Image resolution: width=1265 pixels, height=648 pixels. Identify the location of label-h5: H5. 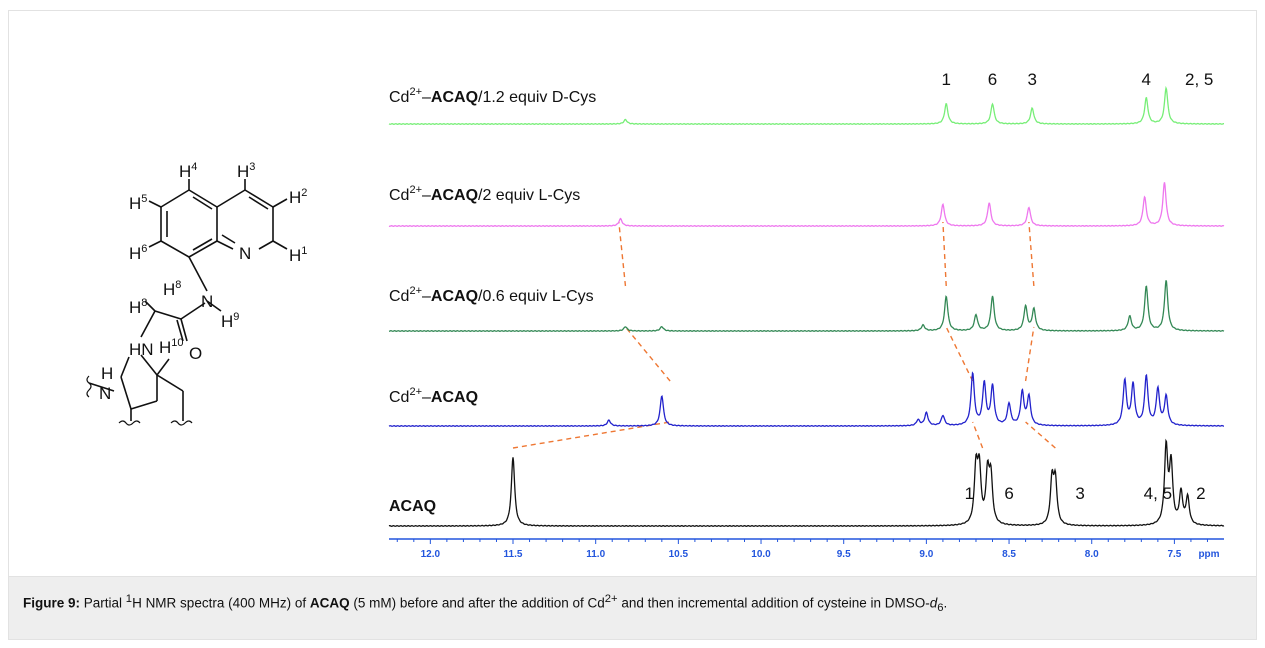
(138, 203).